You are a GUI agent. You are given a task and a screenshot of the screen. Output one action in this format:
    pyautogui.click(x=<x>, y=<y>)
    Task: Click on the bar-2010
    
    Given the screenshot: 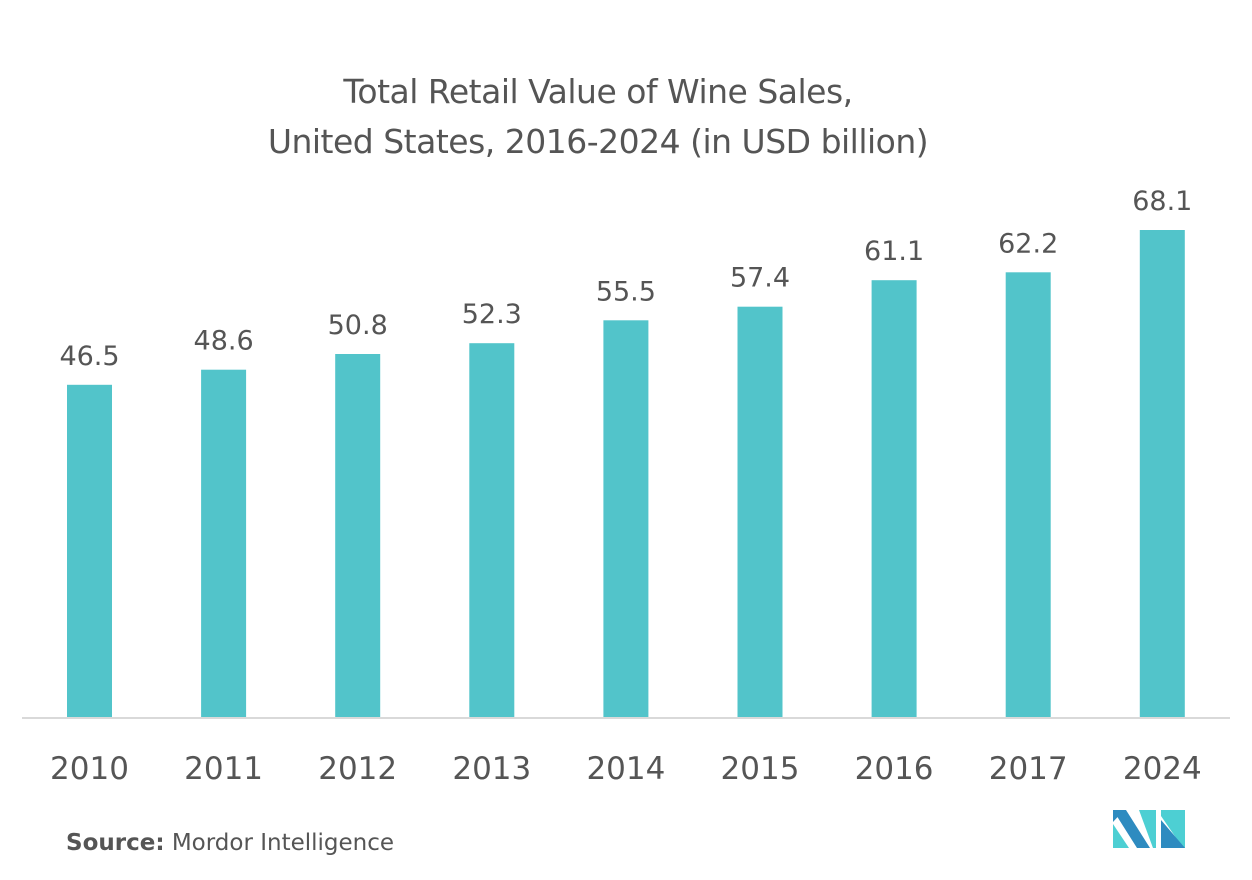 What is the action you would take?
    pyautogui.click(x=89, y=551)
    